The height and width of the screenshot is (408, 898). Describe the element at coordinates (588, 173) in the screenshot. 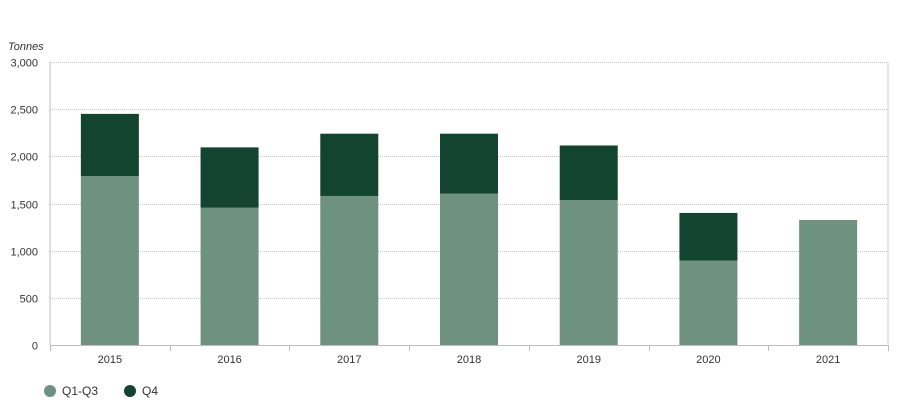

I see `bar-q4-2019` at that location.